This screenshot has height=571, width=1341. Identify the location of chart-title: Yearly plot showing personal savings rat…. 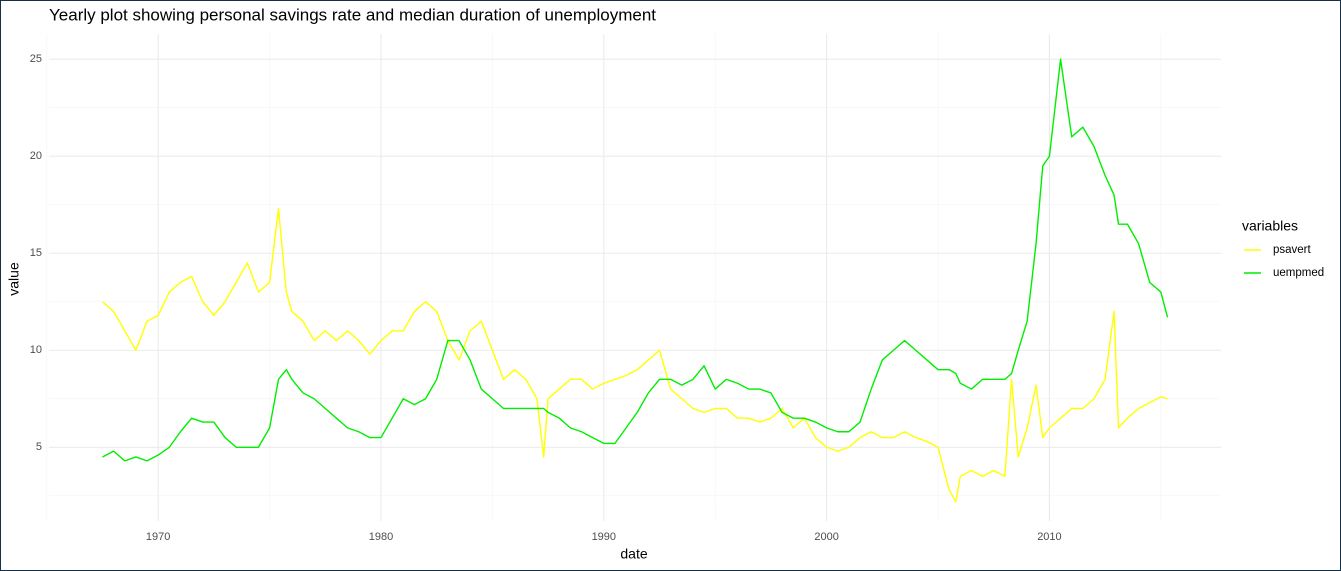
(352, 14).